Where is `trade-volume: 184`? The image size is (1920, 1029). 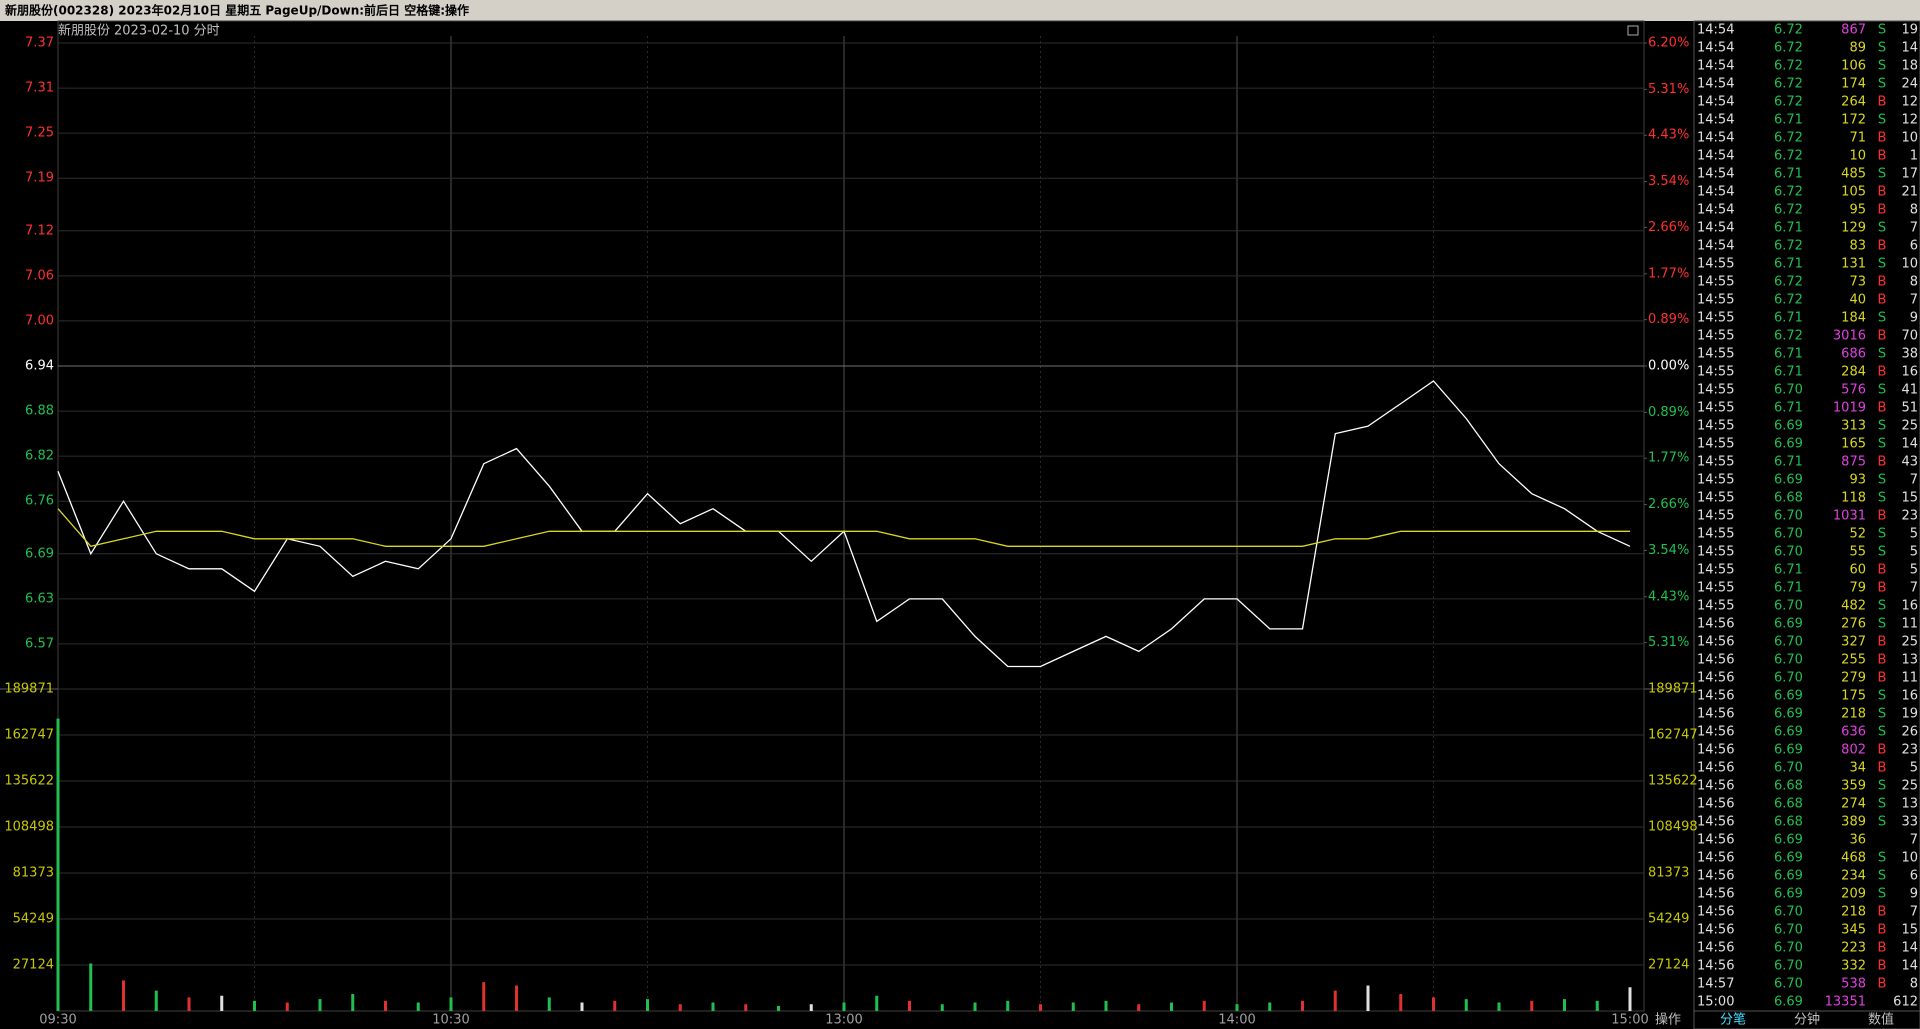 trade-volume: 184 is located at coordinates (1853, 318).